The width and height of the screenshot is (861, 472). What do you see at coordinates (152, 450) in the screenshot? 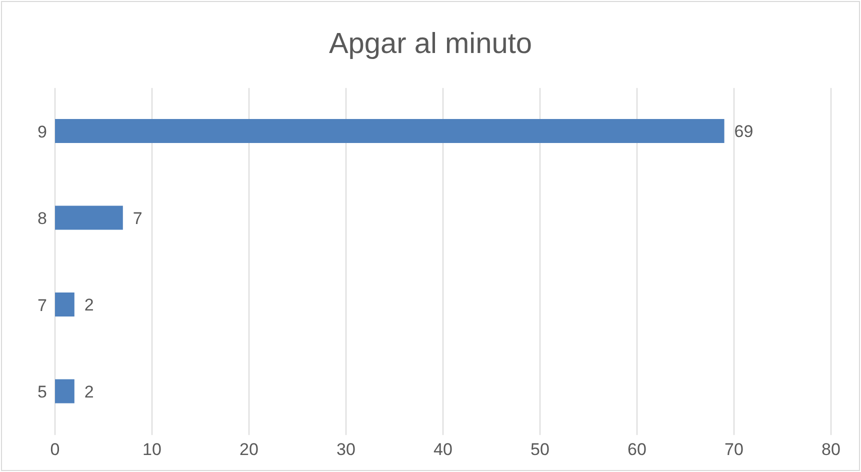
I see `x-tick-label: 10` at bounding box center [152, 450].